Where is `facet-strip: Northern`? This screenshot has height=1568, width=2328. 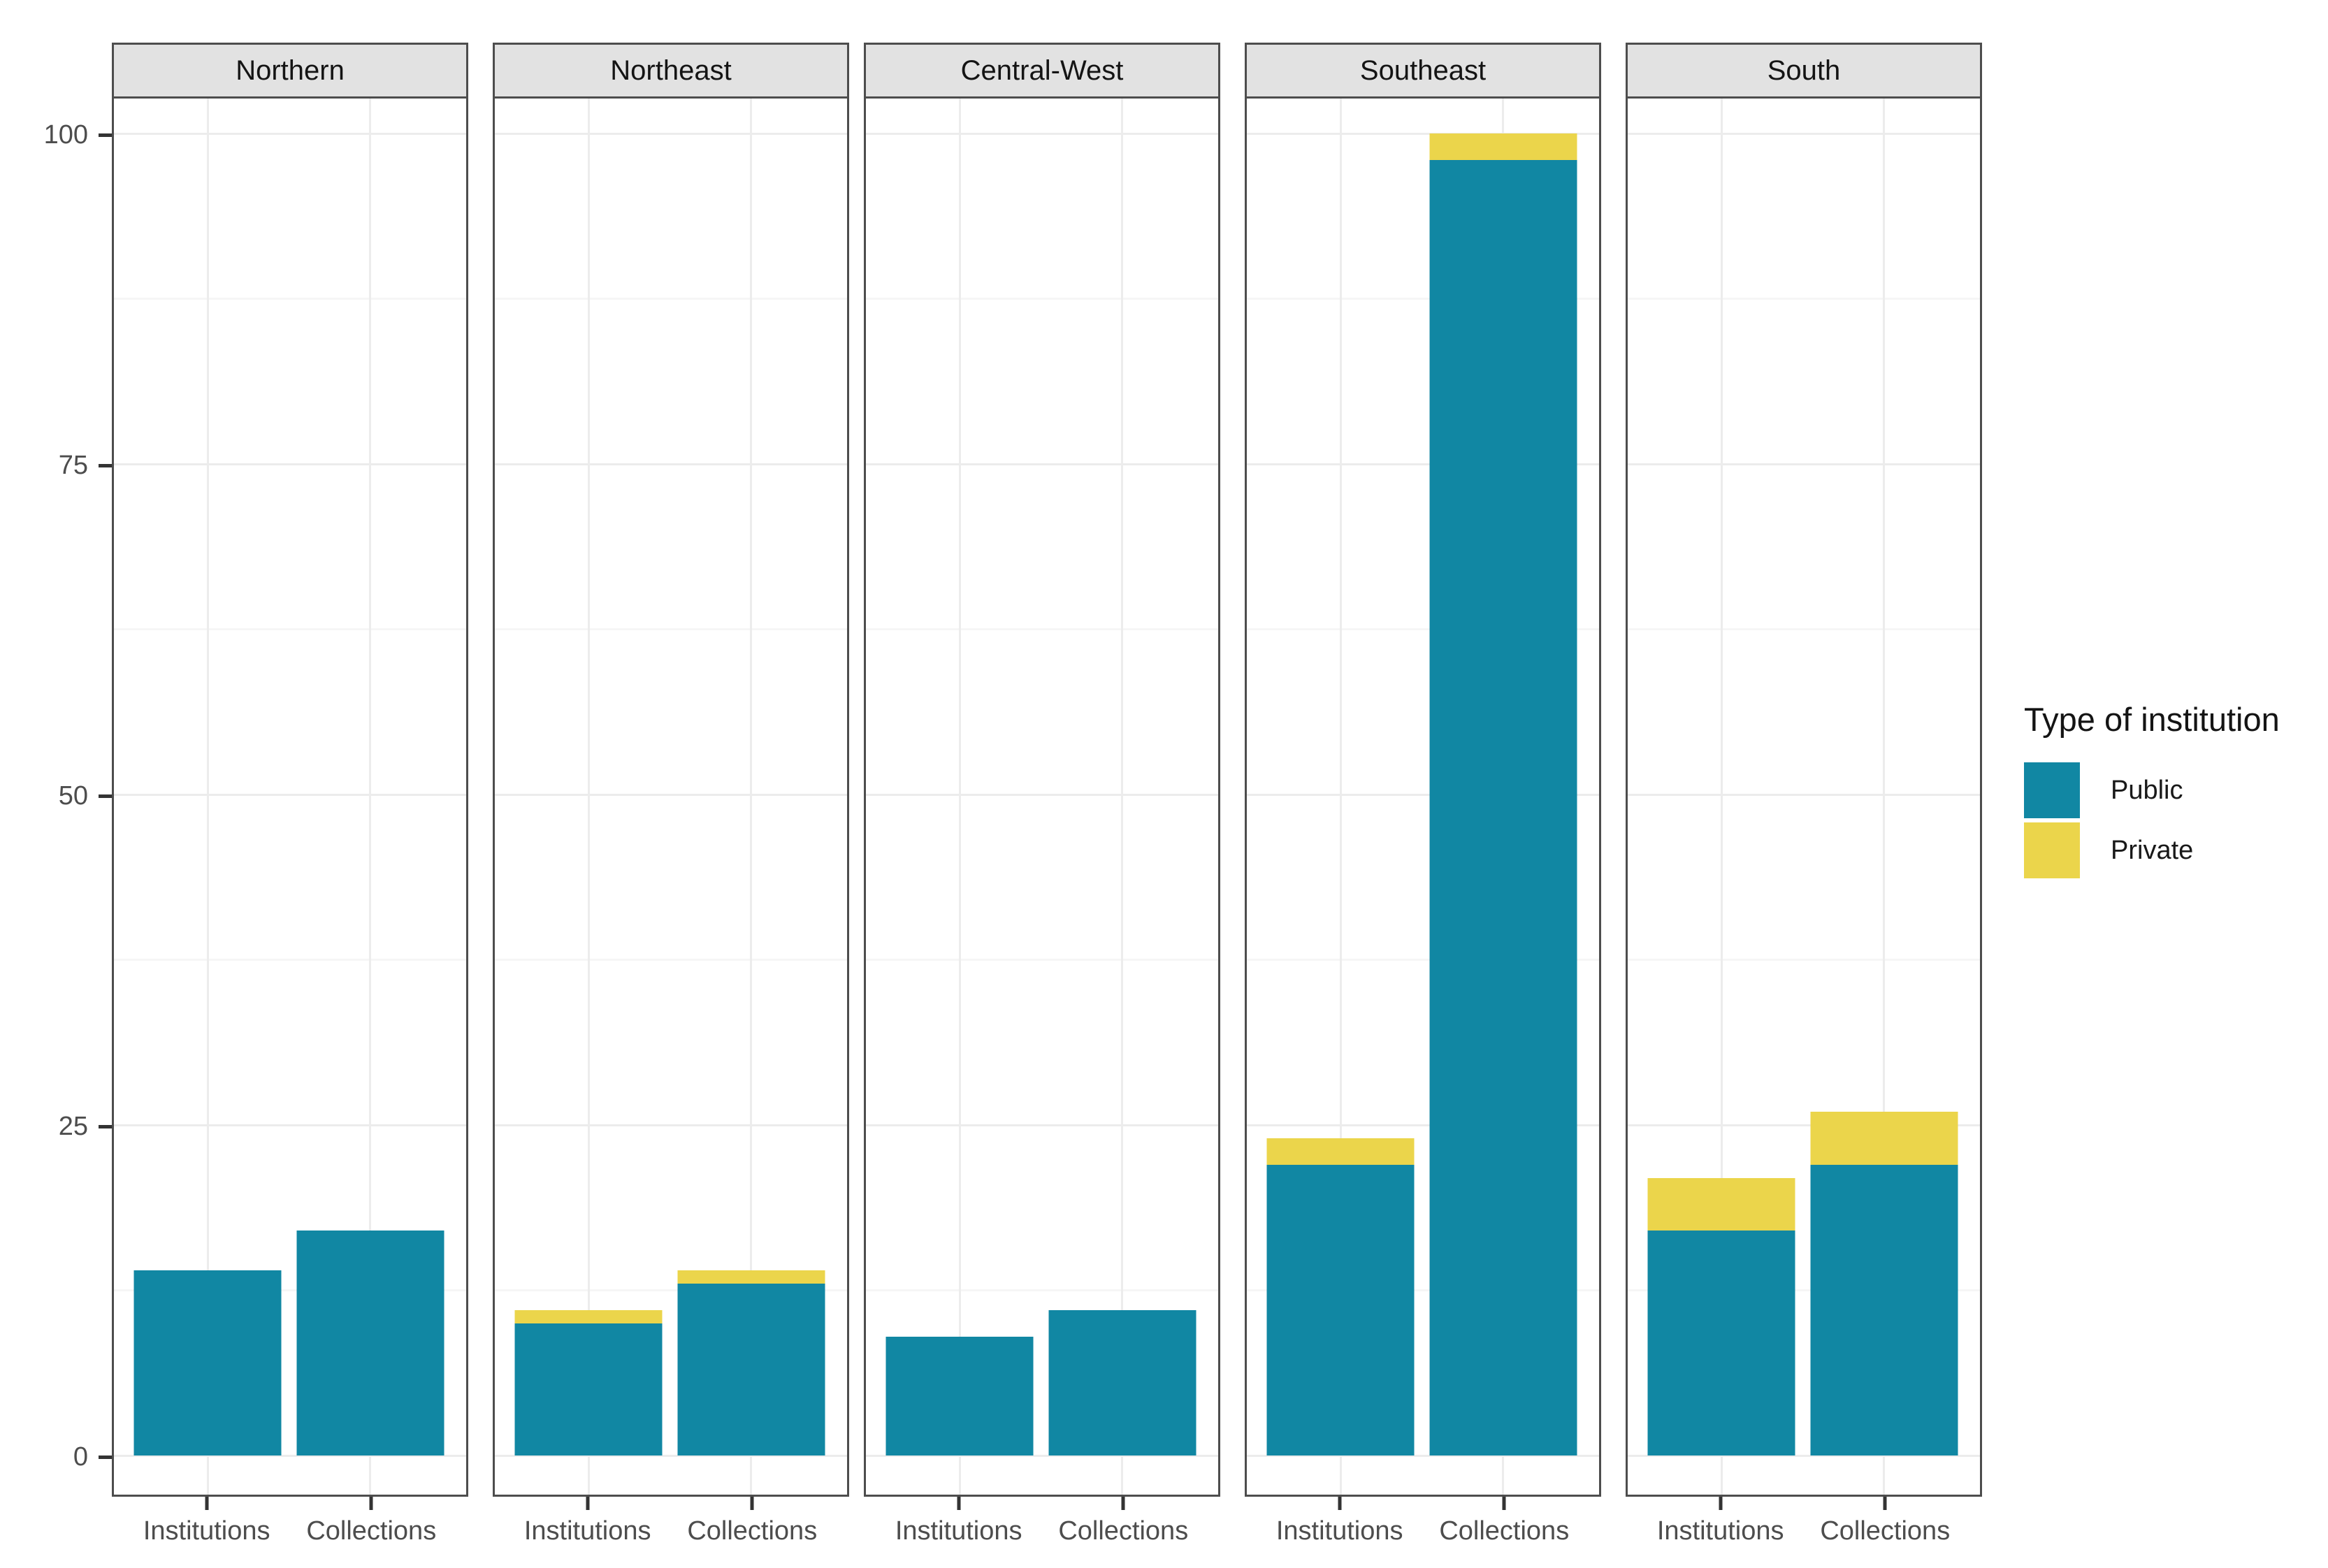 facet-strip: Northern is located at coordinates (290, 71).